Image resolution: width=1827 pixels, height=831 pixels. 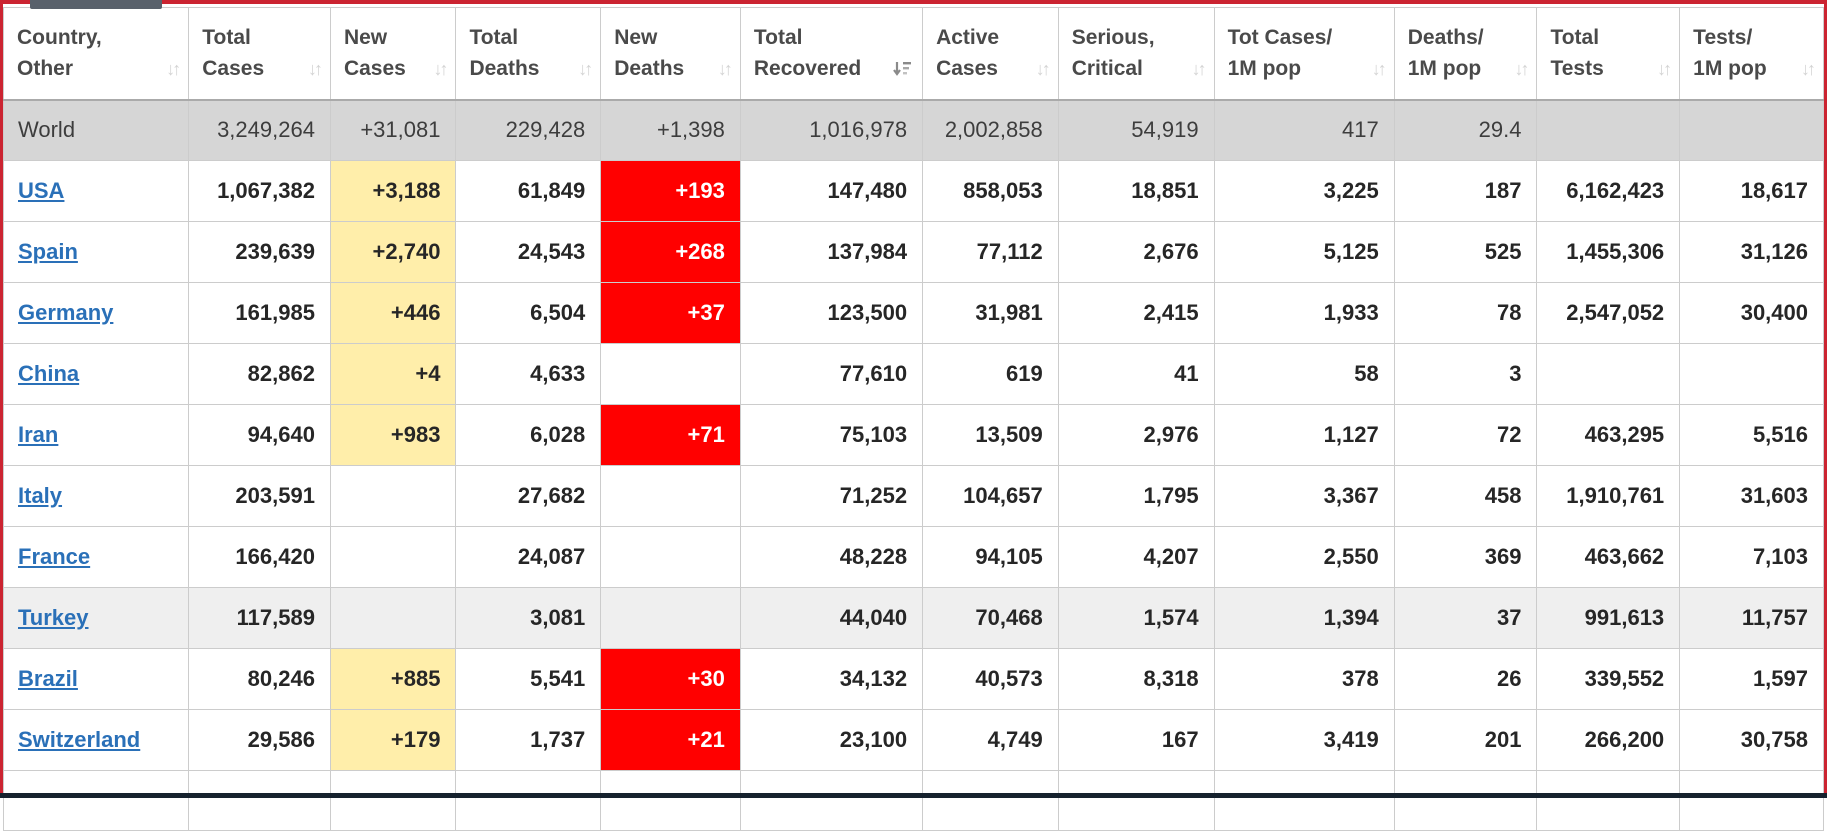 I want to click on tests-per-1m-cell: 30,400, so click(x=1751, y=313).